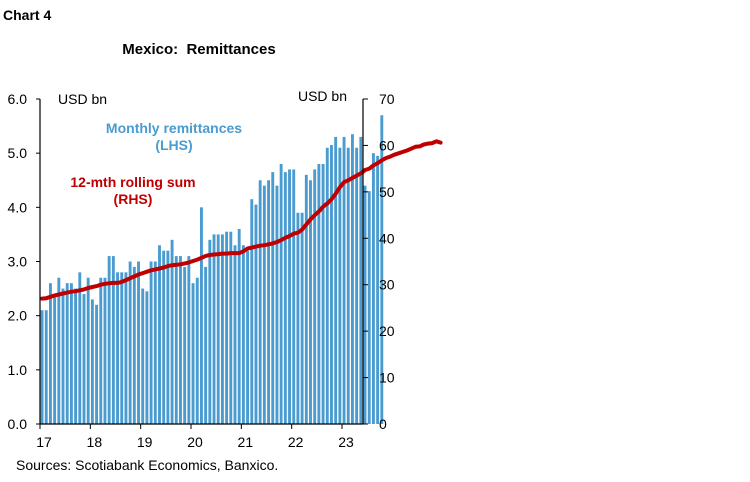 The height and width of the screenshot is (482, 750). I want to click on bars-annotation-line1: Monthly remittances, so click(174, 128).